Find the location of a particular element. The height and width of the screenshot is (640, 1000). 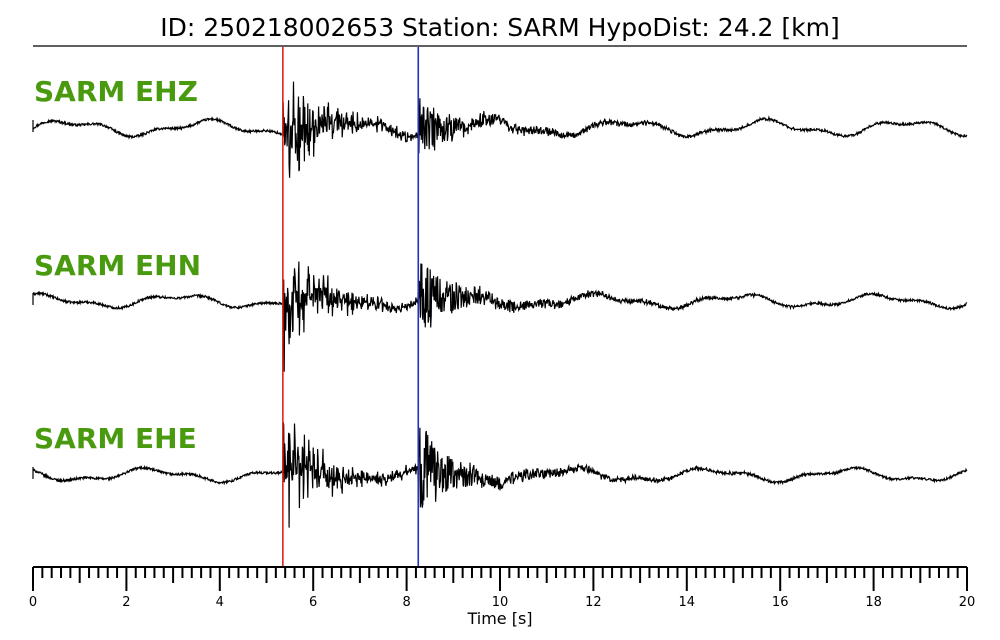

trace-sarm-ehz is located at coordinates (500, 129).